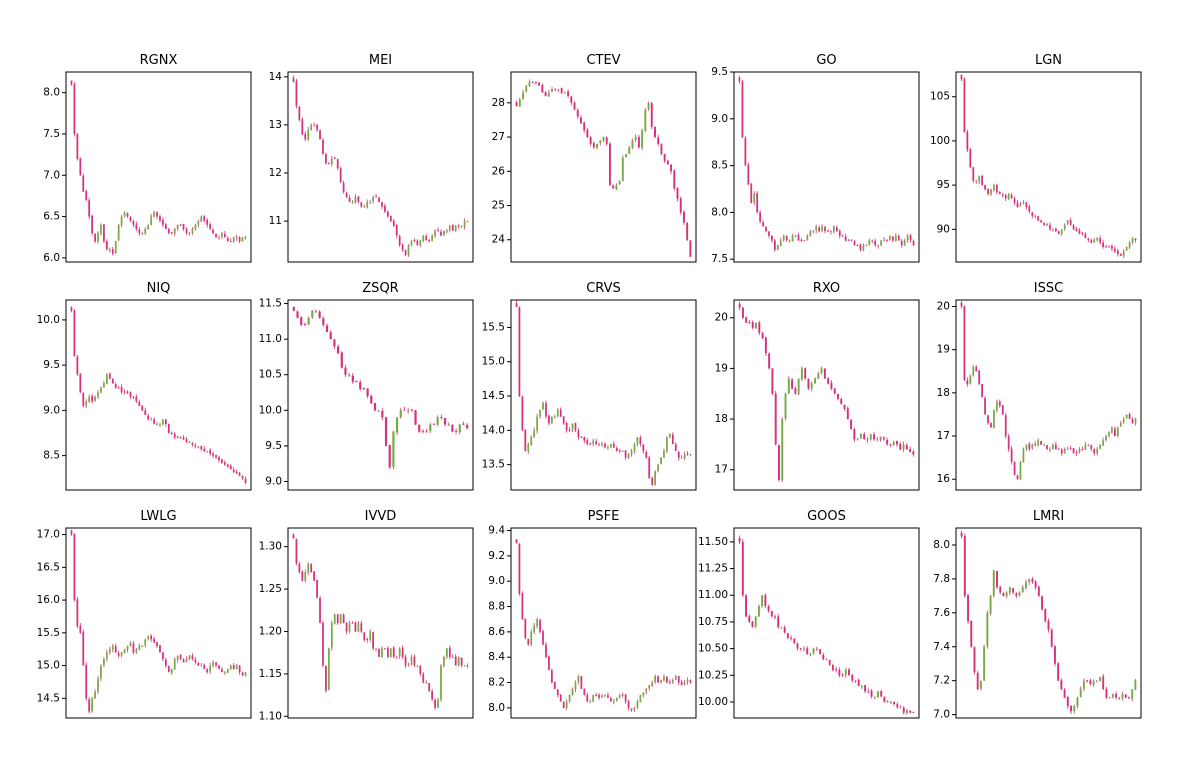 The image size is (1200, 767). Describe the element at coordinates (159, 288) in the screenshot. I see `subplot-title: NIQ` at that location.